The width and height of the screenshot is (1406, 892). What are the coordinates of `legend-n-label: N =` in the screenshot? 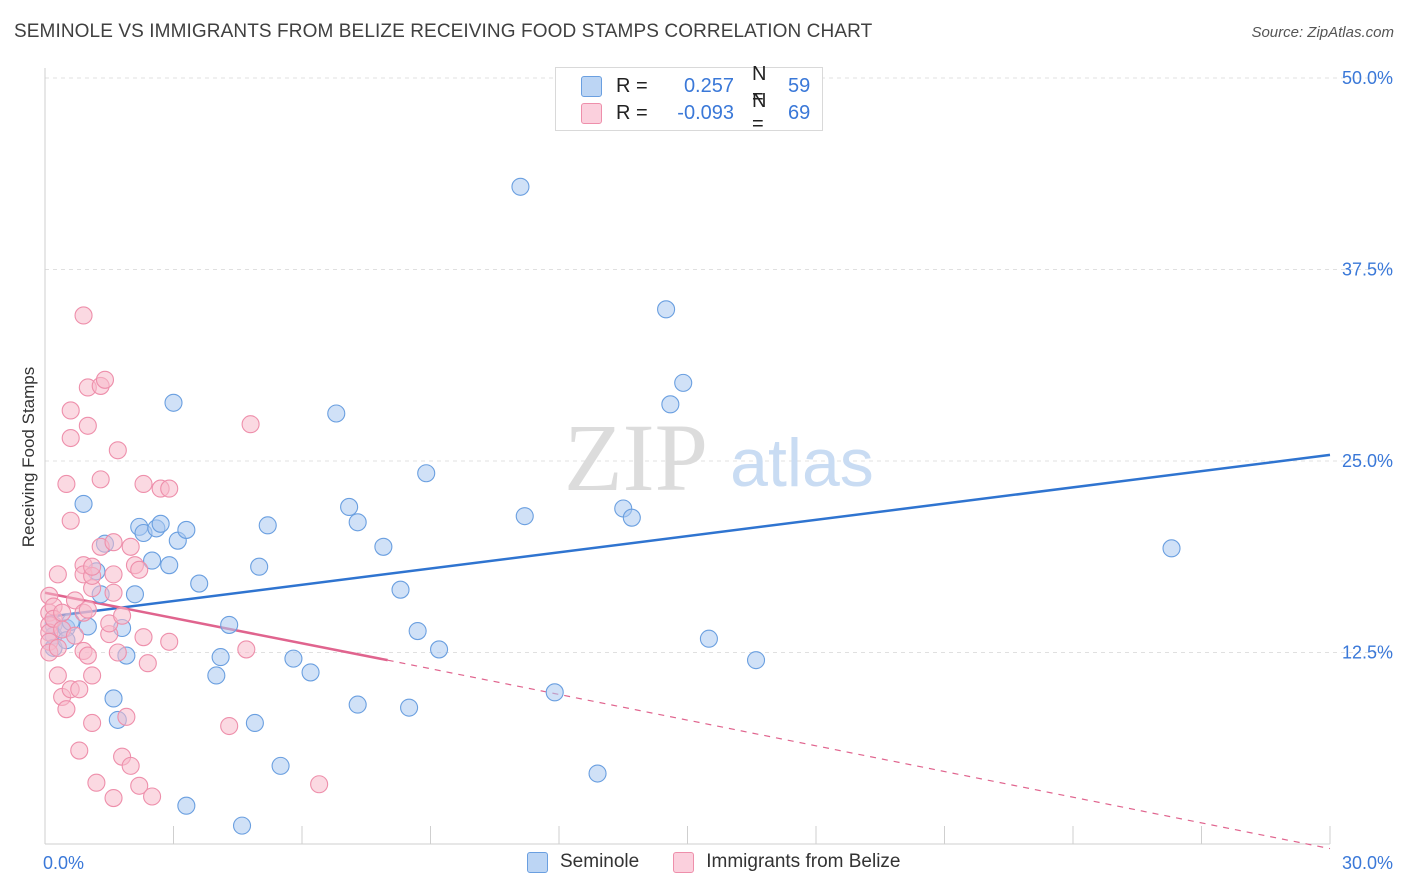 It's located at (759, 112).